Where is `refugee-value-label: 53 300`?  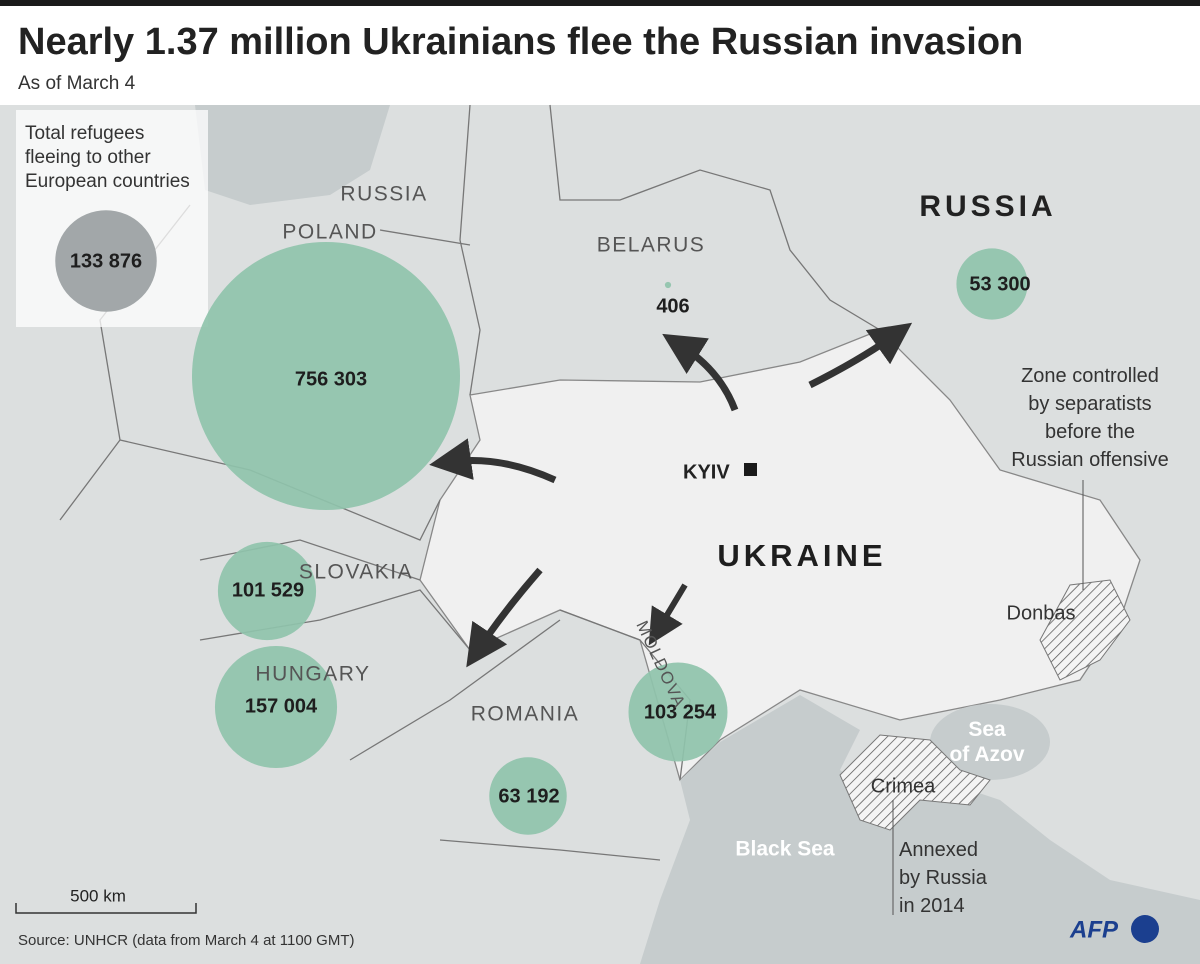 refugee-value-label: 53 300 is located at coordinates (999, 284).